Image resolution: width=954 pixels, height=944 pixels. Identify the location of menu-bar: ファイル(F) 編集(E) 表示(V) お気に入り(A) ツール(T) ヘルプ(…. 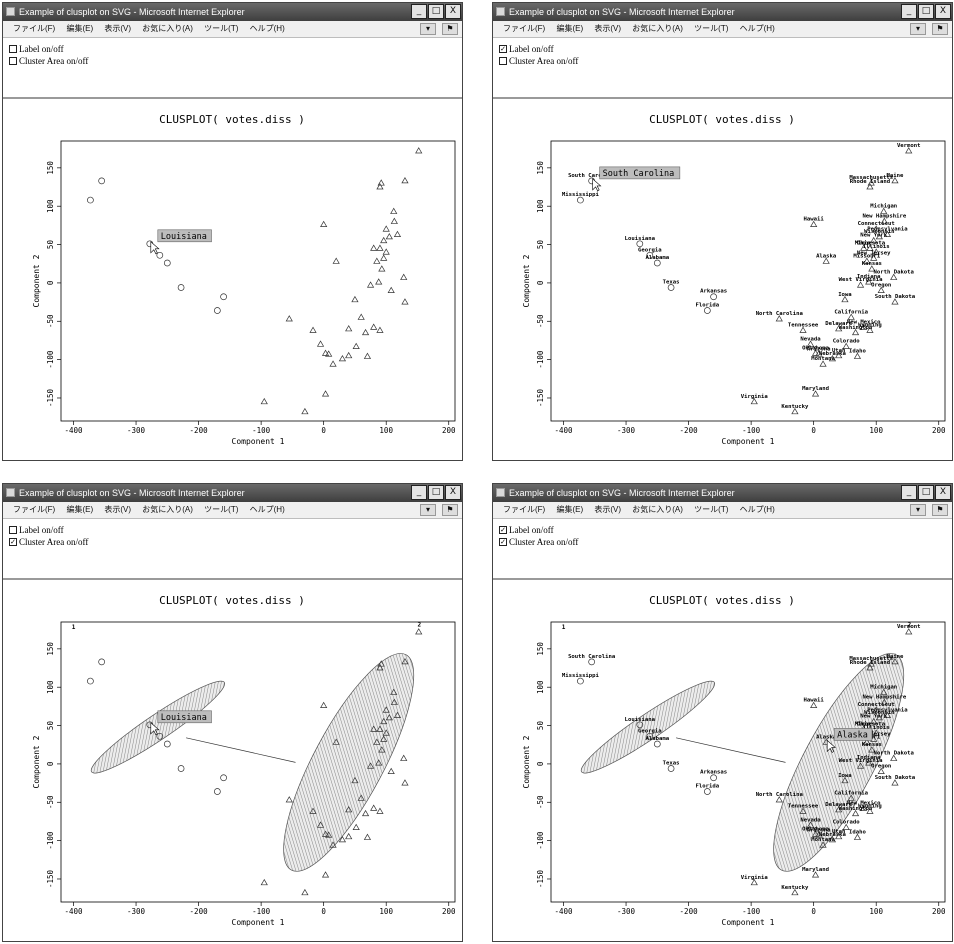
(722, 29).